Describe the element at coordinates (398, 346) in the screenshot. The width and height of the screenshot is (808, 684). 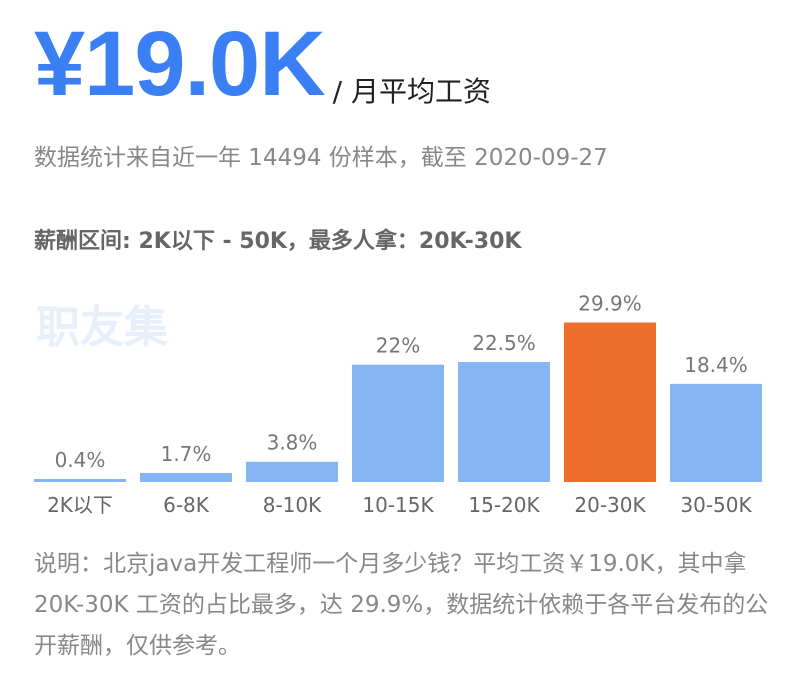
I see `bar-value-label: 22%` at that location.